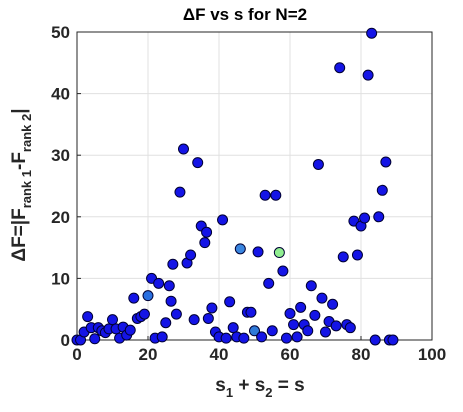 The width and height of the screenshot is (463, 412). What do you see at coordinates (245, 14) in the screenshot?
I see `chart-title: ΔF vs s for N=2` at bounding box center [245, 14].